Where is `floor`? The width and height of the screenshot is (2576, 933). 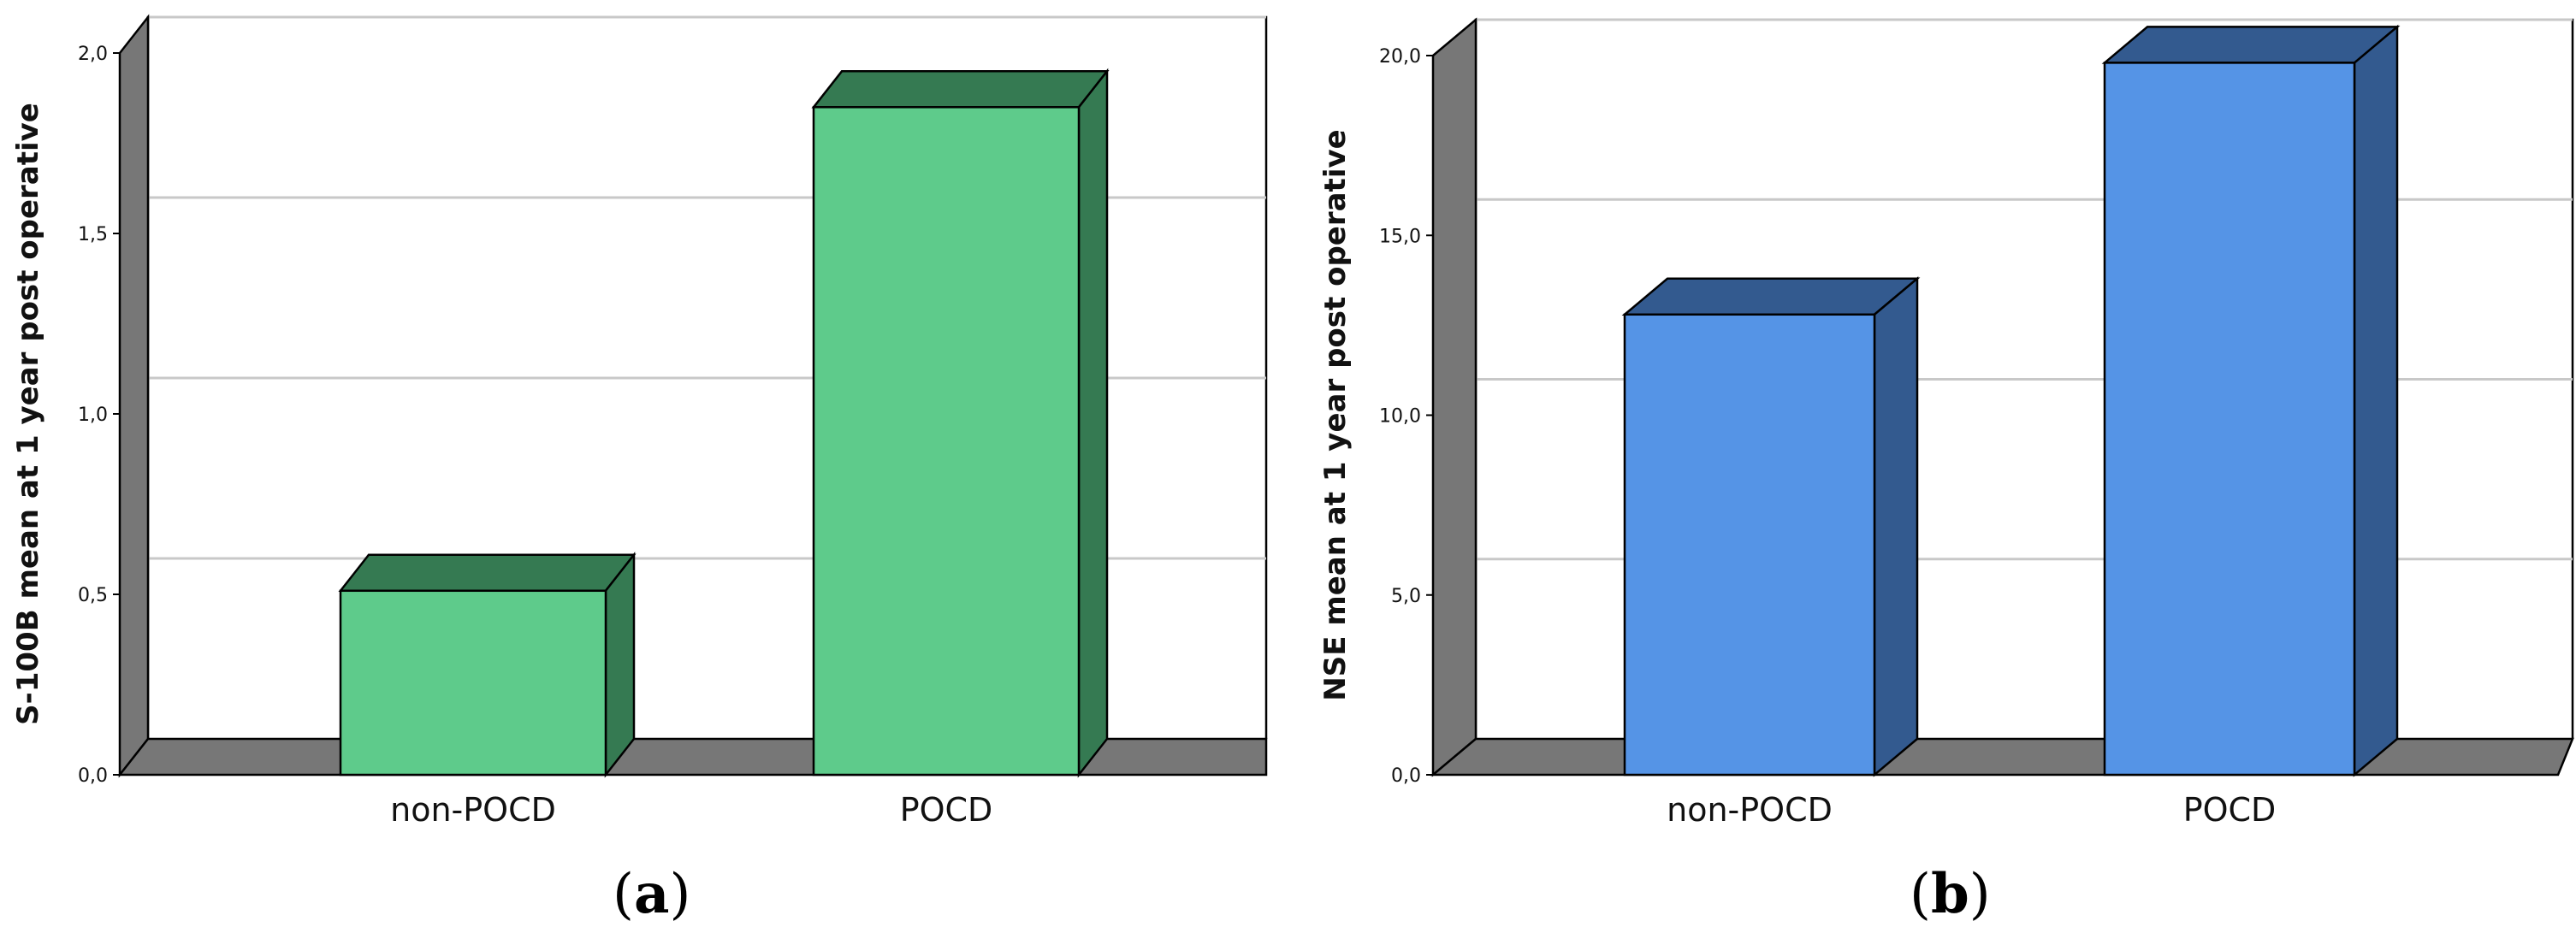
floor is located at coordinates (2002, 757).